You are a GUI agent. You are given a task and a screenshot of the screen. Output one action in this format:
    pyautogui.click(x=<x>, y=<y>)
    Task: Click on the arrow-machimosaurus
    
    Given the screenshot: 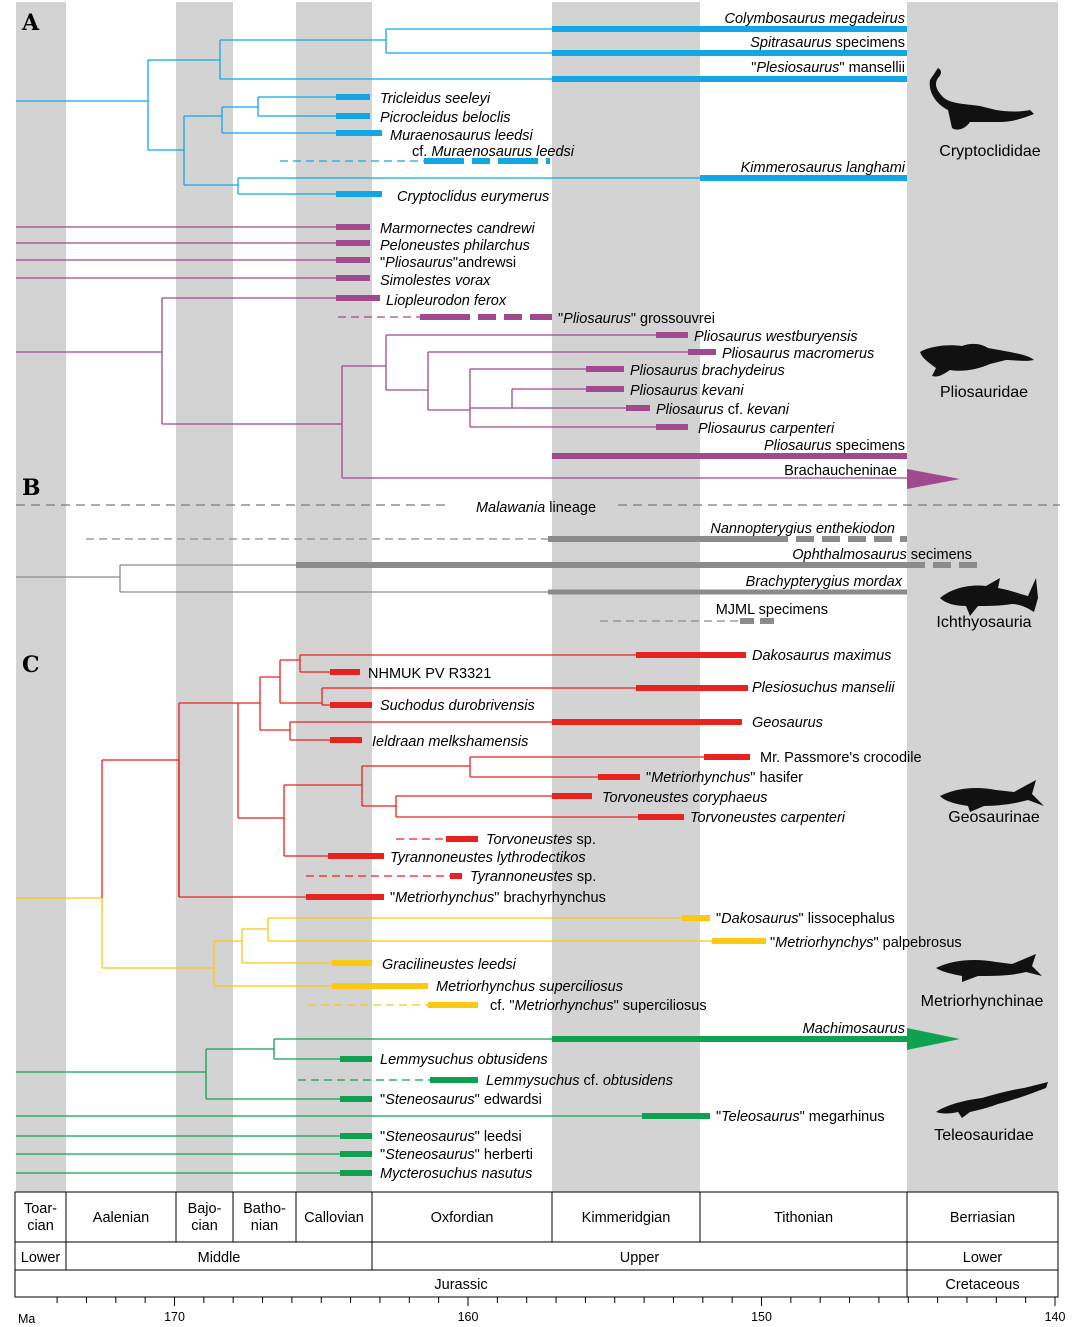 What is the action you would take?
    pyautogui.click(x=933, y=1039)
    